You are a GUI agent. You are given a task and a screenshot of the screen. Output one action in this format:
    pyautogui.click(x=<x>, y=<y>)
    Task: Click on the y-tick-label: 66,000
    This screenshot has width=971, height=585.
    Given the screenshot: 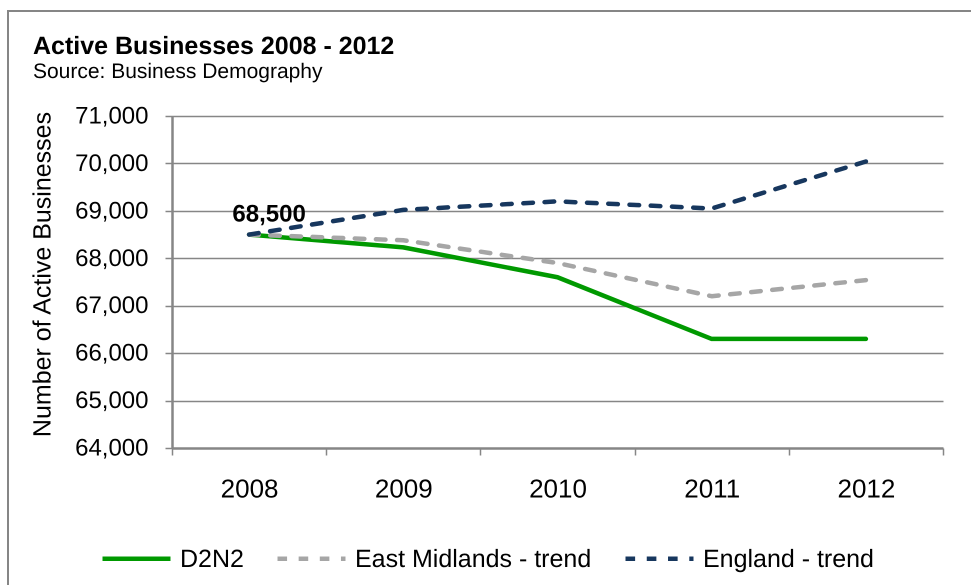 What is the action you would take?
    pyautogui.click(x=111, y=353)
    